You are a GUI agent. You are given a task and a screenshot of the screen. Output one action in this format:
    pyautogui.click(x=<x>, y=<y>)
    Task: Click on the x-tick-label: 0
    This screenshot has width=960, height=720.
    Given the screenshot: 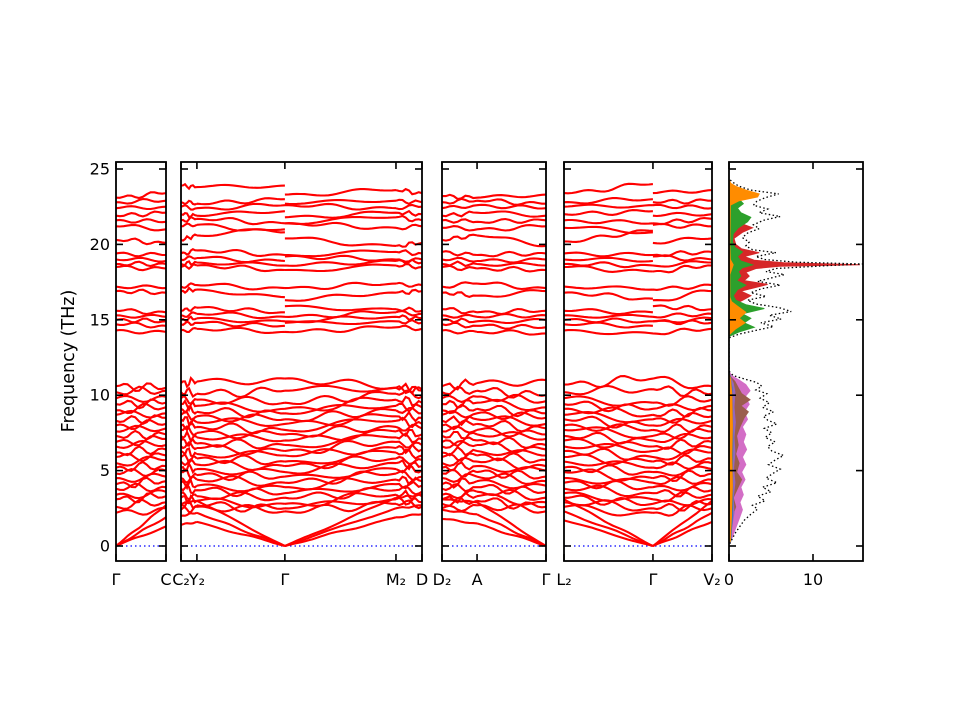 What is the action you would take?
    pyautogui.click(x=729, y=579)
    